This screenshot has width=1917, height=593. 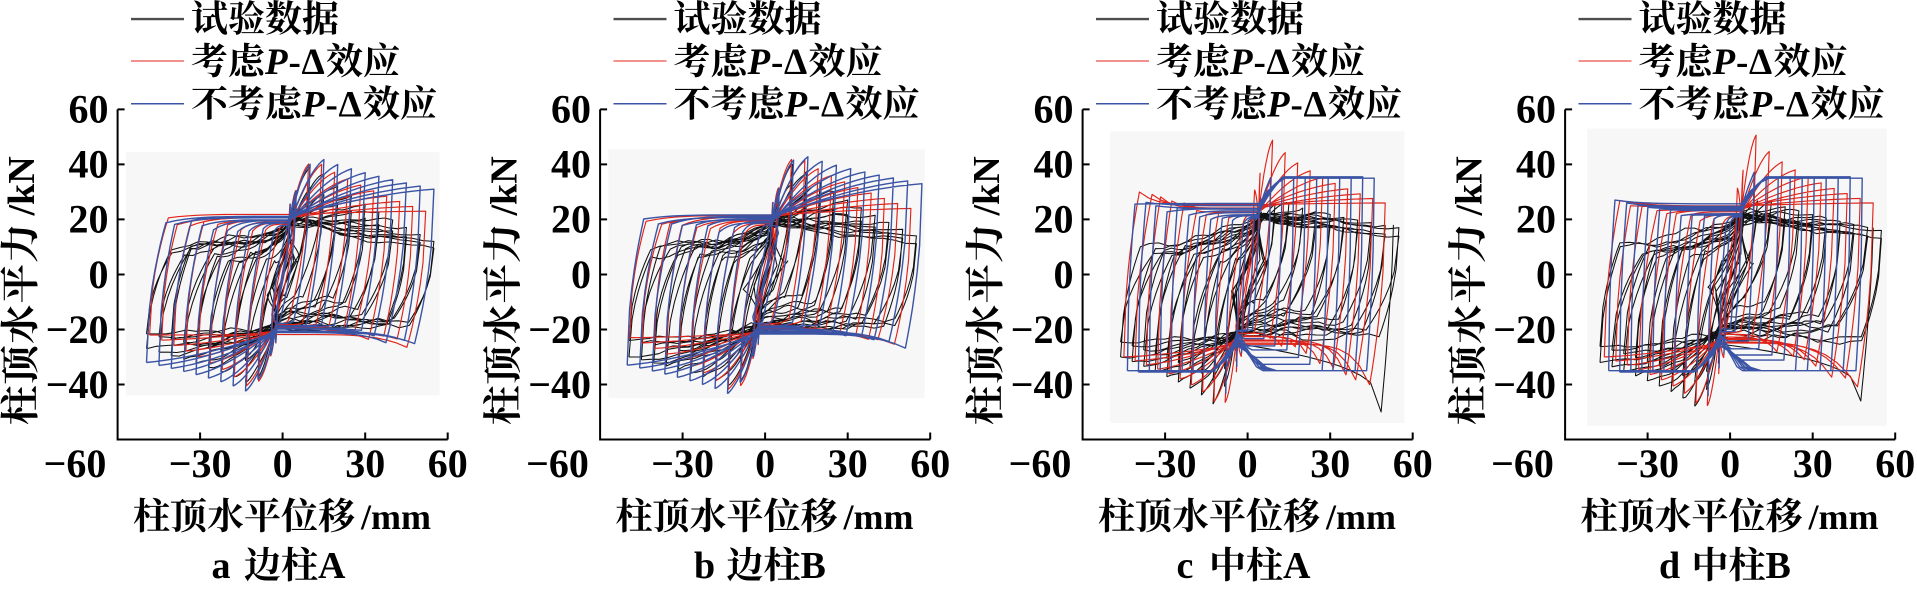 What do you see at coordinates (704, 566) in the screenshot?
I see `svg-text: b` at bounding box center [704, 566].